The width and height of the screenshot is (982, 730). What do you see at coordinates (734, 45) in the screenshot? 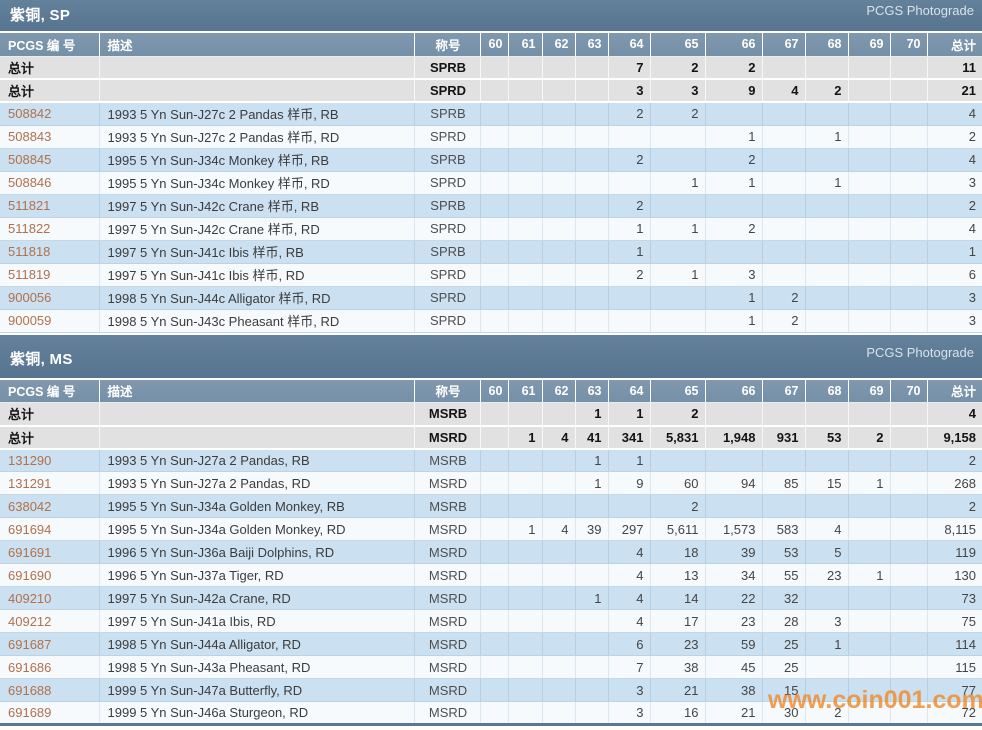
I see `column-header-grade-66: 66` at bounding box center [734, 45].